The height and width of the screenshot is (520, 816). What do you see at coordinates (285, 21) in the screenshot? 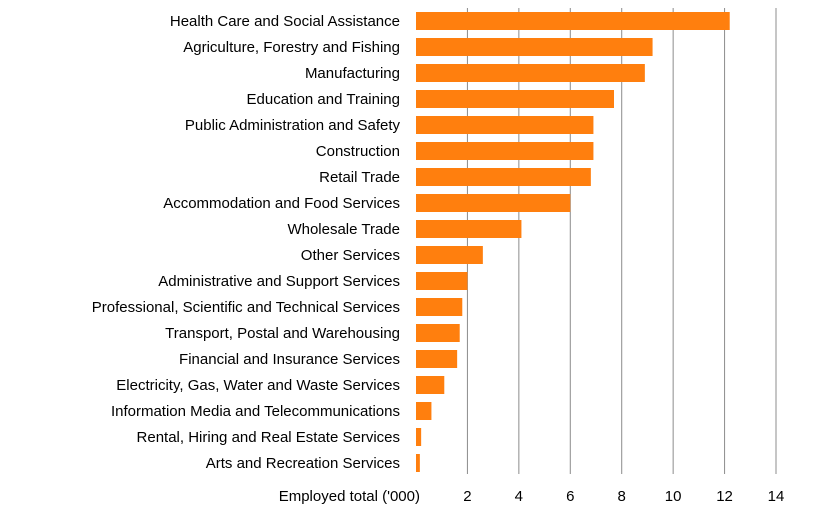
I see `category-label: Health Care and Social Assistance` at bounding box center [285, 21].